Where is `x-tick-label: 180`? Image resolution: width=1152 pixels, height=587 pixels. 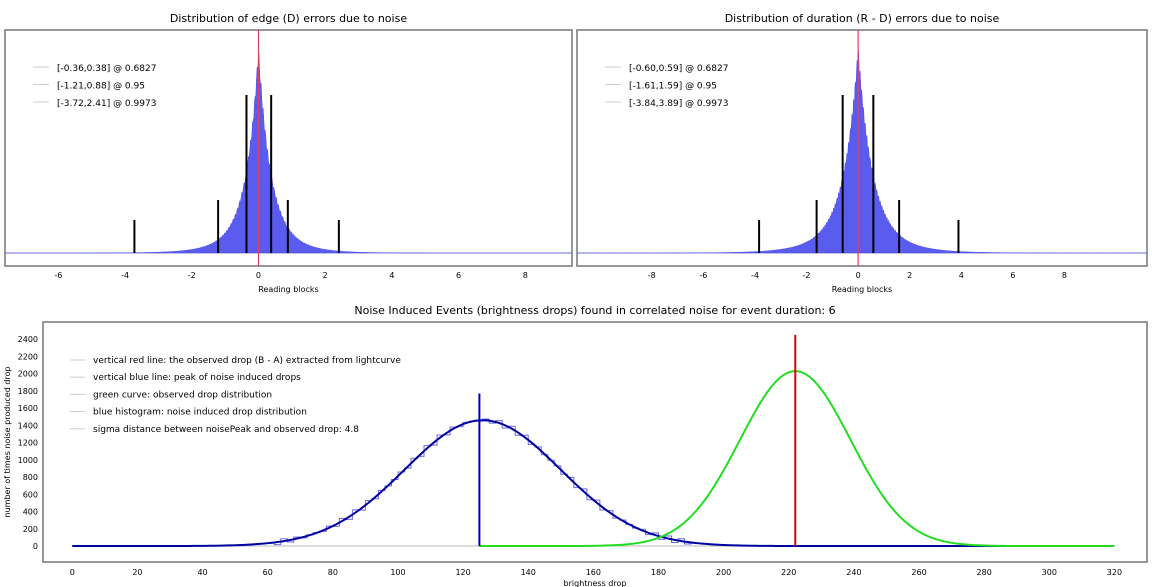
x-tick-label: 180 is located at coordinates (658, 572).